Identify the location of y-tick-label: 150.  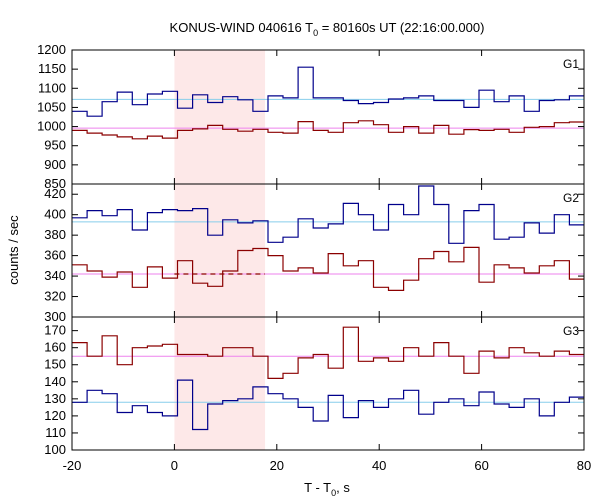
(55, 364).